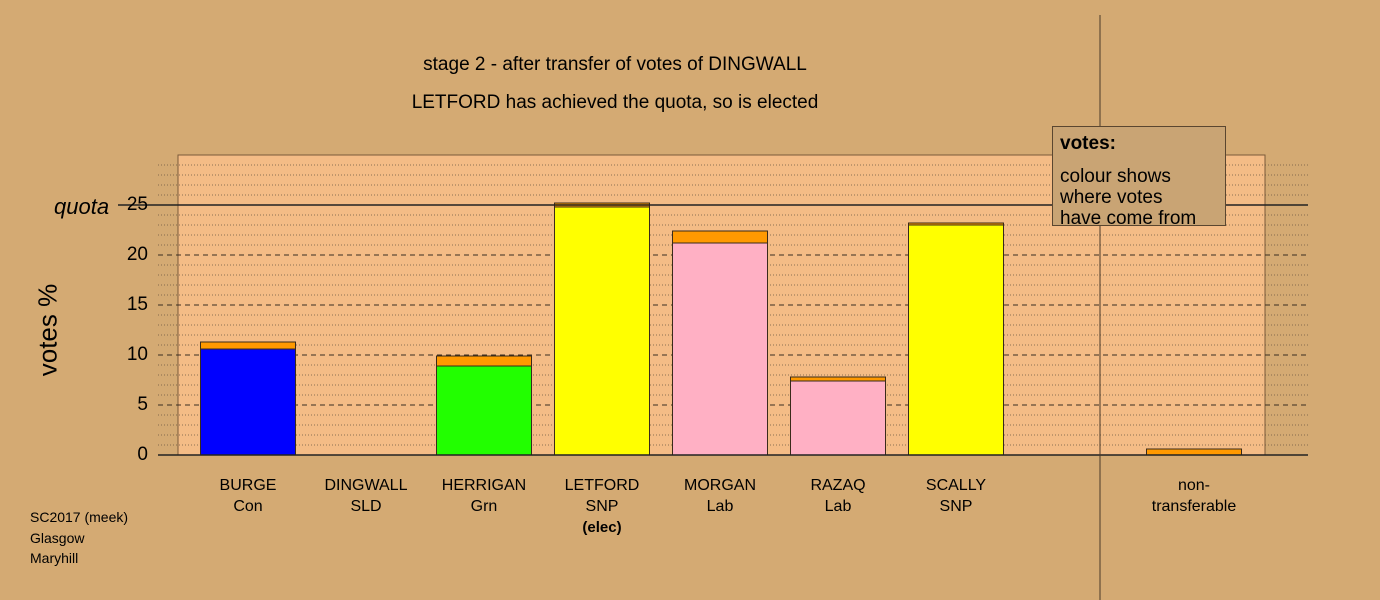 The width and height of the screenshot is (1380, 600). I want to click on category-label-letford: LETFORD SNP (elec), so click(602, 506).